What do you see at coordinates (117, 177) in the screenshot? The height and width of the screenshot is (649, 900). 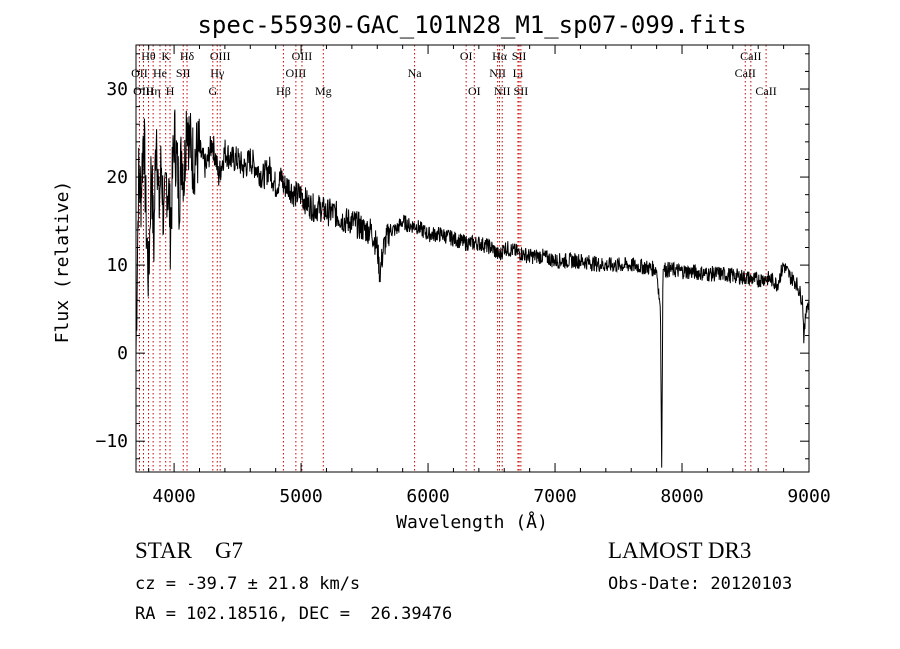 I see `y-tick-label-3: 20` at bounding box center [117, 177].